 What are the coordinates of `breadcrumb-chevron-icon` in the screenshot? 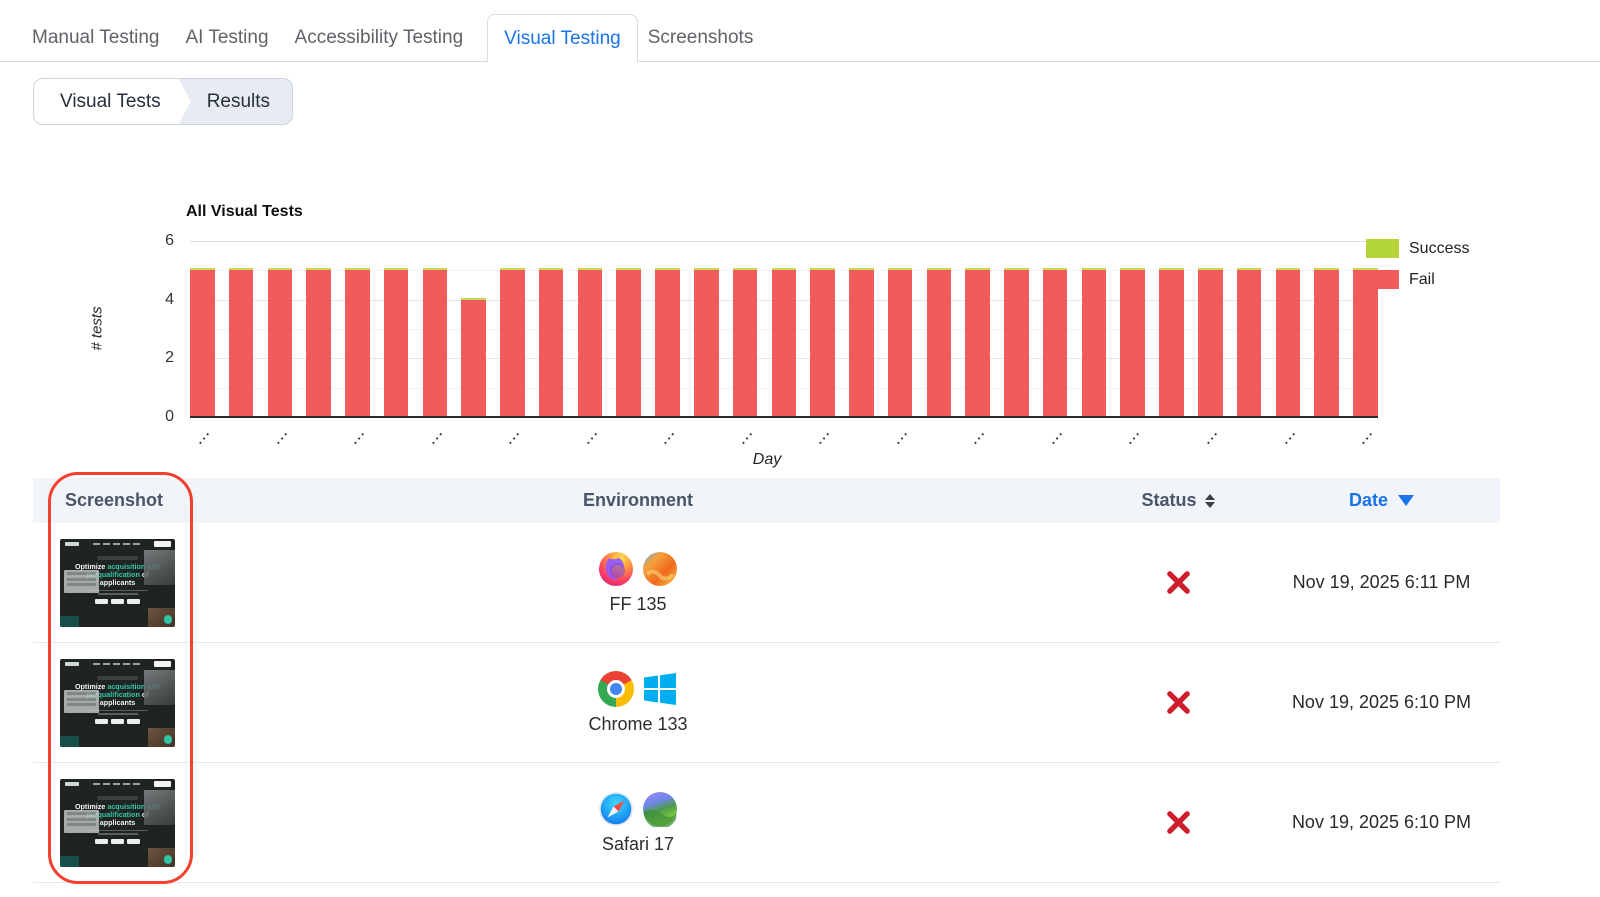 It's located at (180, 101).